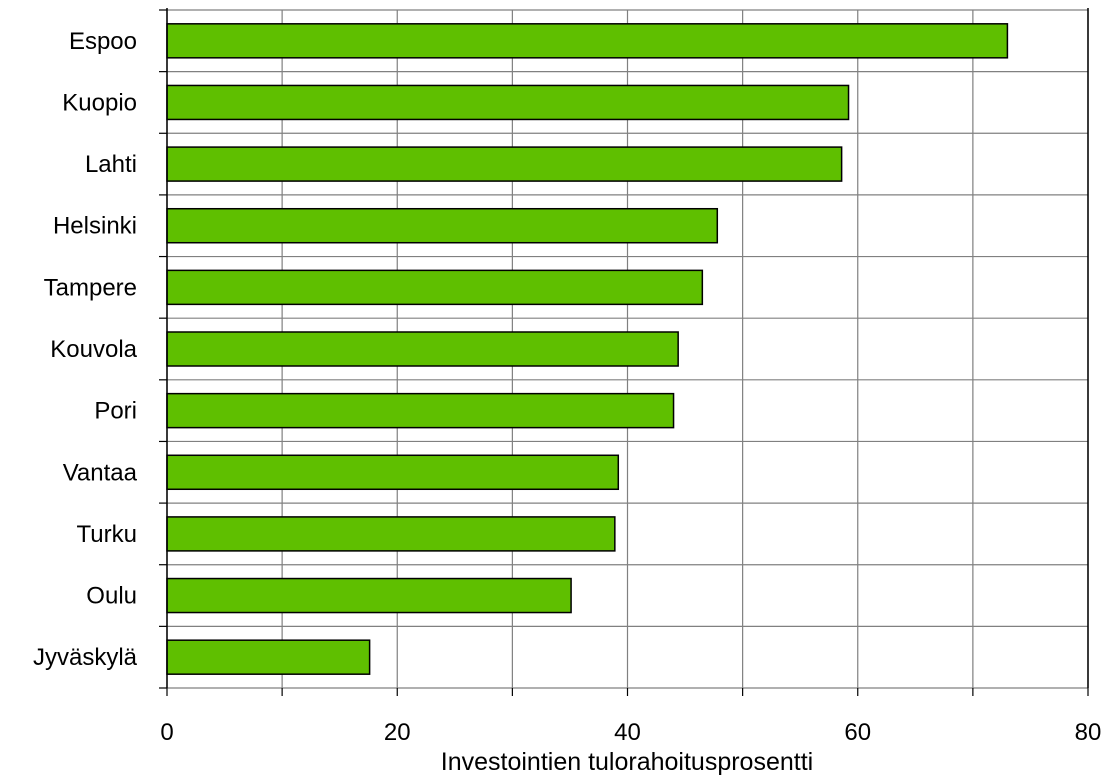 Image resolution: width=1111 pixels, height=778 pixels. Describe the element at coordinates (115, 411) in the screenshot. I see `category-label: Pori` at that location.